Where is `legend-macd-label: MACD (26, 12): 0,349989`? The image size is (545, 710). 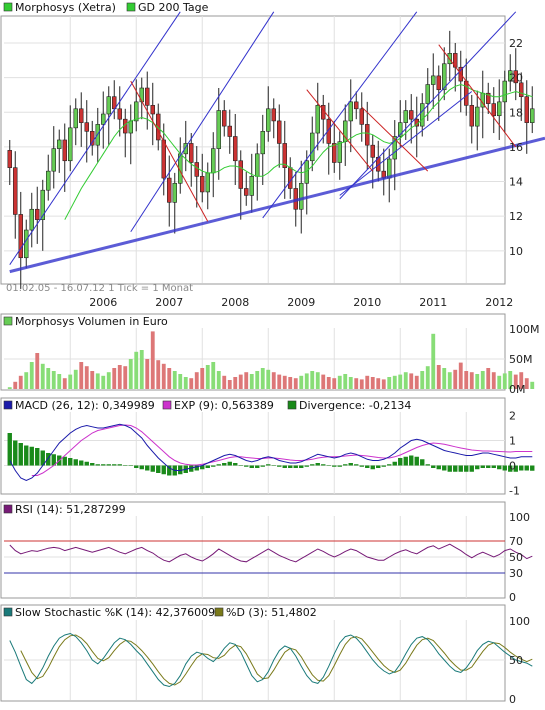 legend-macd-label: MACD (26, 12): 0,349989 is located at coordinates (85, 405).